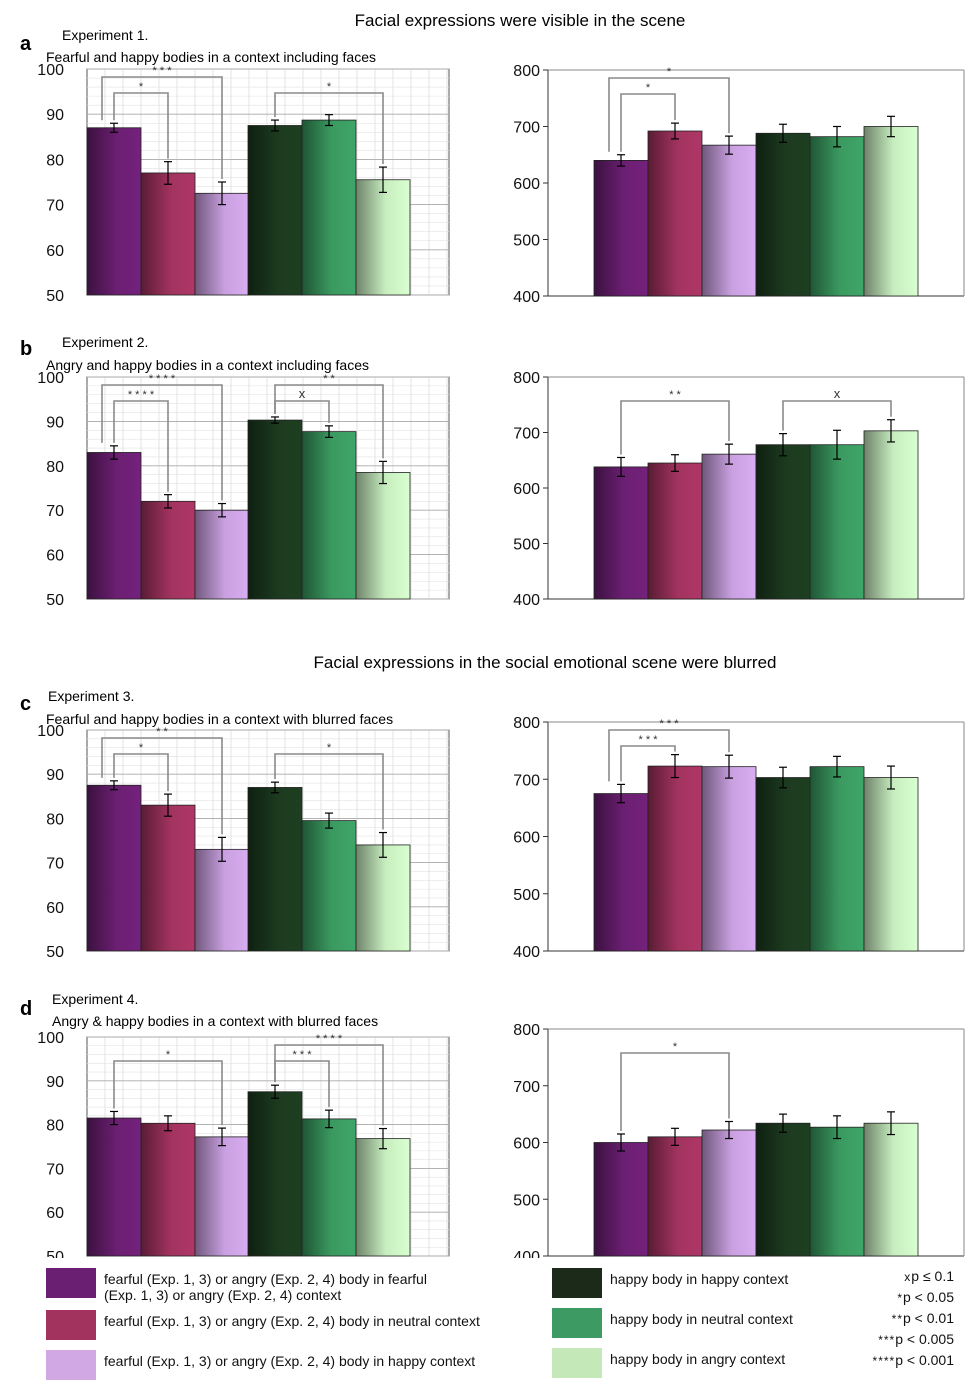 This screenshot has width=970, height=1380. Describe the element at coordinates (243, 489) in the screenshot. I see `chart-panel-b: 50 60 70 80 90 100 * * * * x * * * * * *` at that location.